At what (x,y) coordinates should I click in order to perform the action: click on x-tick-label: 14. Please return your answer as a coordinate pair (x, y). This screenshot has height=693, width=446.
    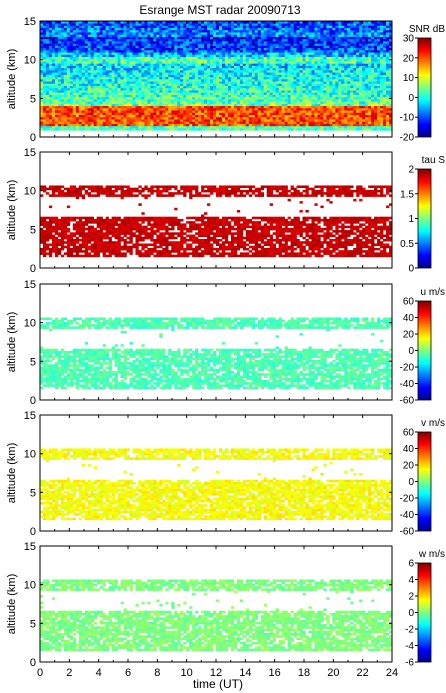
    Looking at the image, I should click on (245, 673).